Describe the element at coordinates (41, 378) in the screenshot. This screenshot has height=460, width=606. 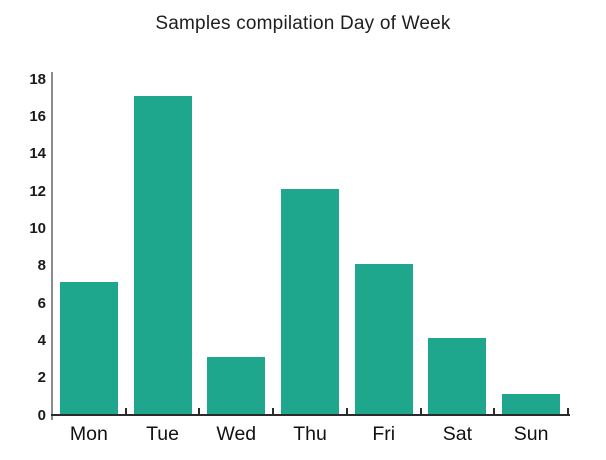
I see `y-axis-tick-label: 2` at that location.